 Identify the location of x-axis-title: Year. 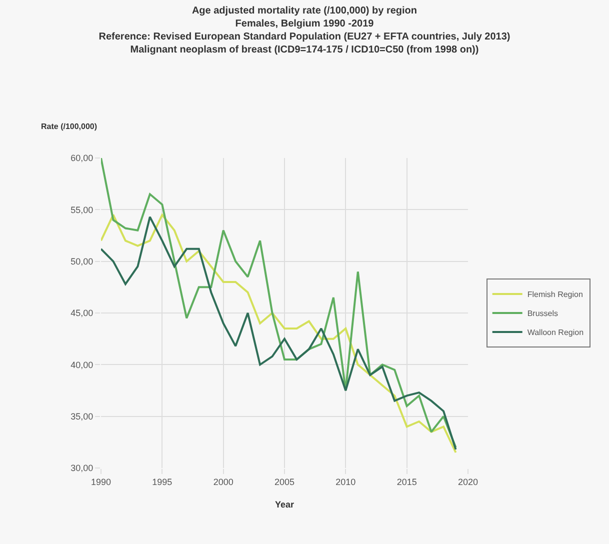
(284, 505).